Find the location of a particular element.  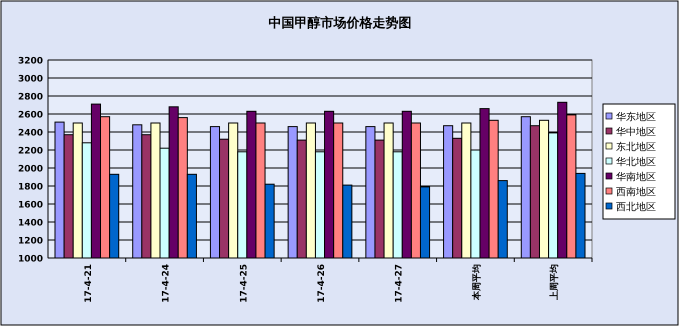

legend-label: 华南地区 is located at coordinates (636, 177).